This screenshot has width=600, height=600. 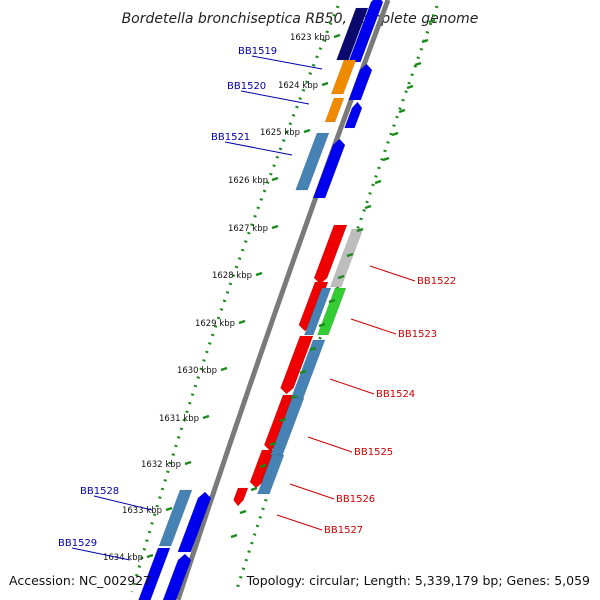 I want to click on gene-label-left: BB1520, so click(x=246, y=86).